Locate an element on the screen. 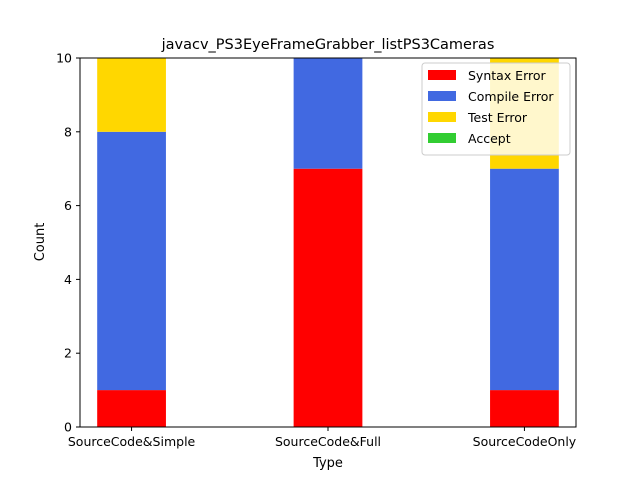  y-axis-label: Count is located at coordinates (40, 242).